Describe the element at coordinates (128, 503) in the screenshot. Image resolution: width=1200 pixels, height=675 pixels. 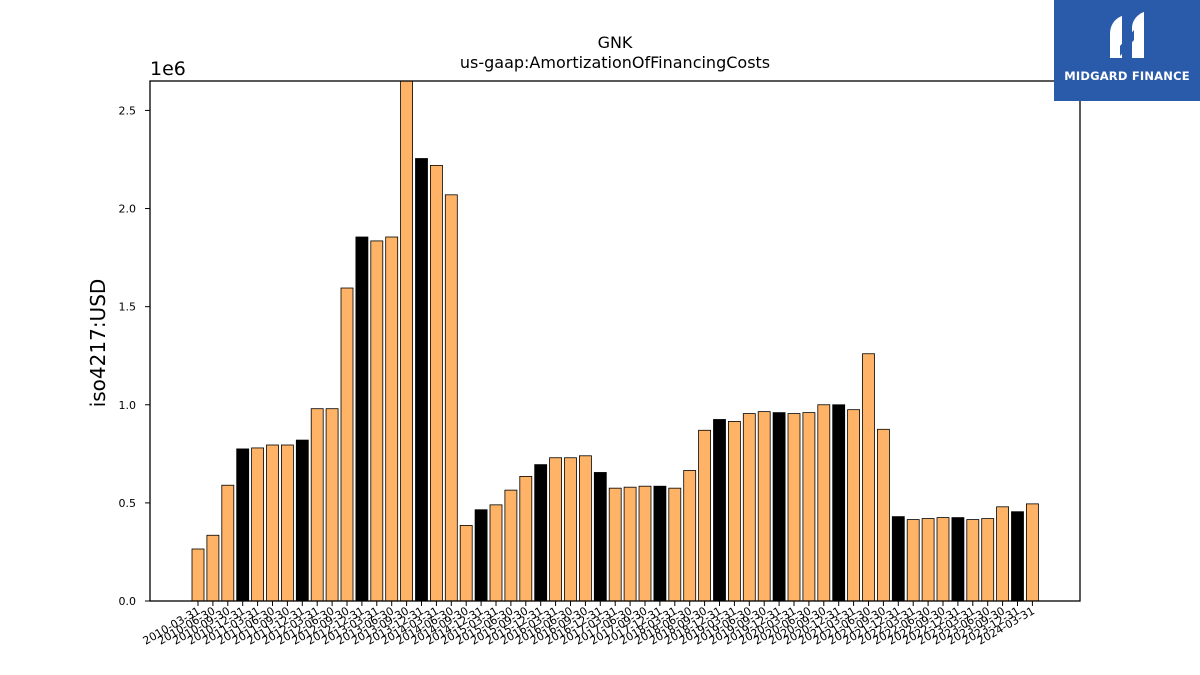
I see `y-tick-label: 0.5` at that location.